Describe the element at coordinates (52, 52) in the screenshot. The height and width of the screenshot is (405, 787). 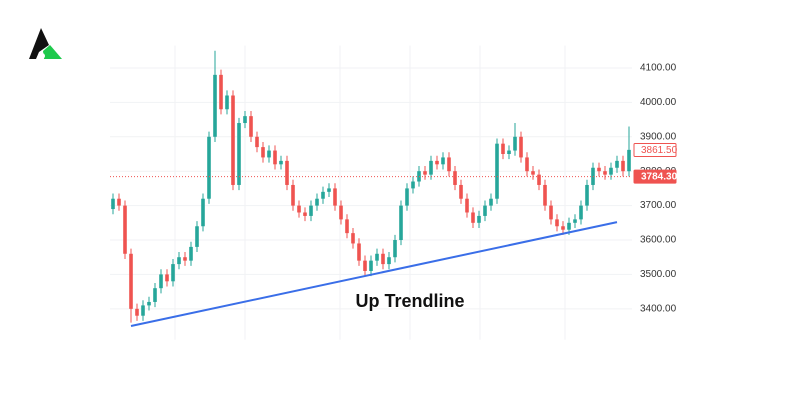
I see `logo-accent` at that location.